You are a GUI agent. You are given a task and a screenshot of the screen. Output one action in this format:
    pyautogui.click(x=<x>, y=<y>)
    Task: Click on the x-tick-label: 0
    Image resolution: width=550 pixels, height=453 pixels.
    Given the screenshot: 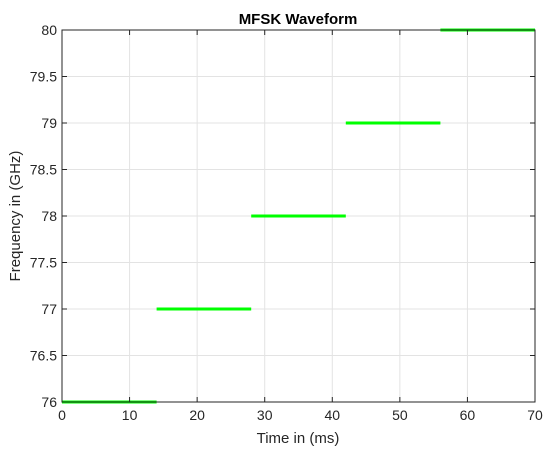 What is the action you would take?
    pyautogui.click(x=62, y=415)
    